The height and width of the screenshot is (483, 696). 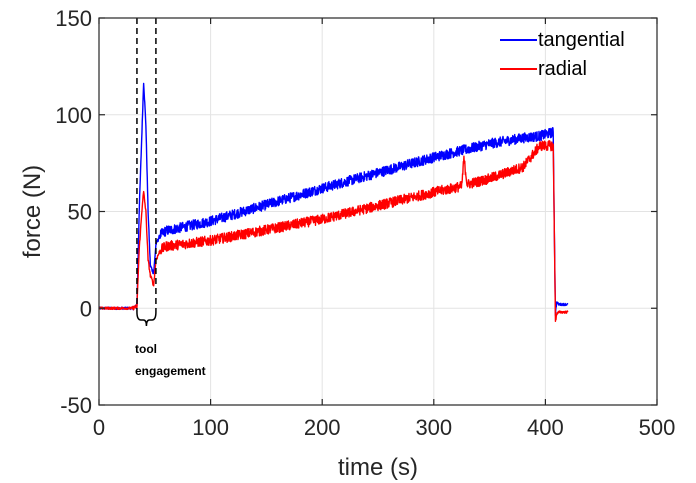 What do you see at coordinates (210, 427) in the screenshot?
I see `x-tick-label-100: 100` at bounding box center [210, 427].